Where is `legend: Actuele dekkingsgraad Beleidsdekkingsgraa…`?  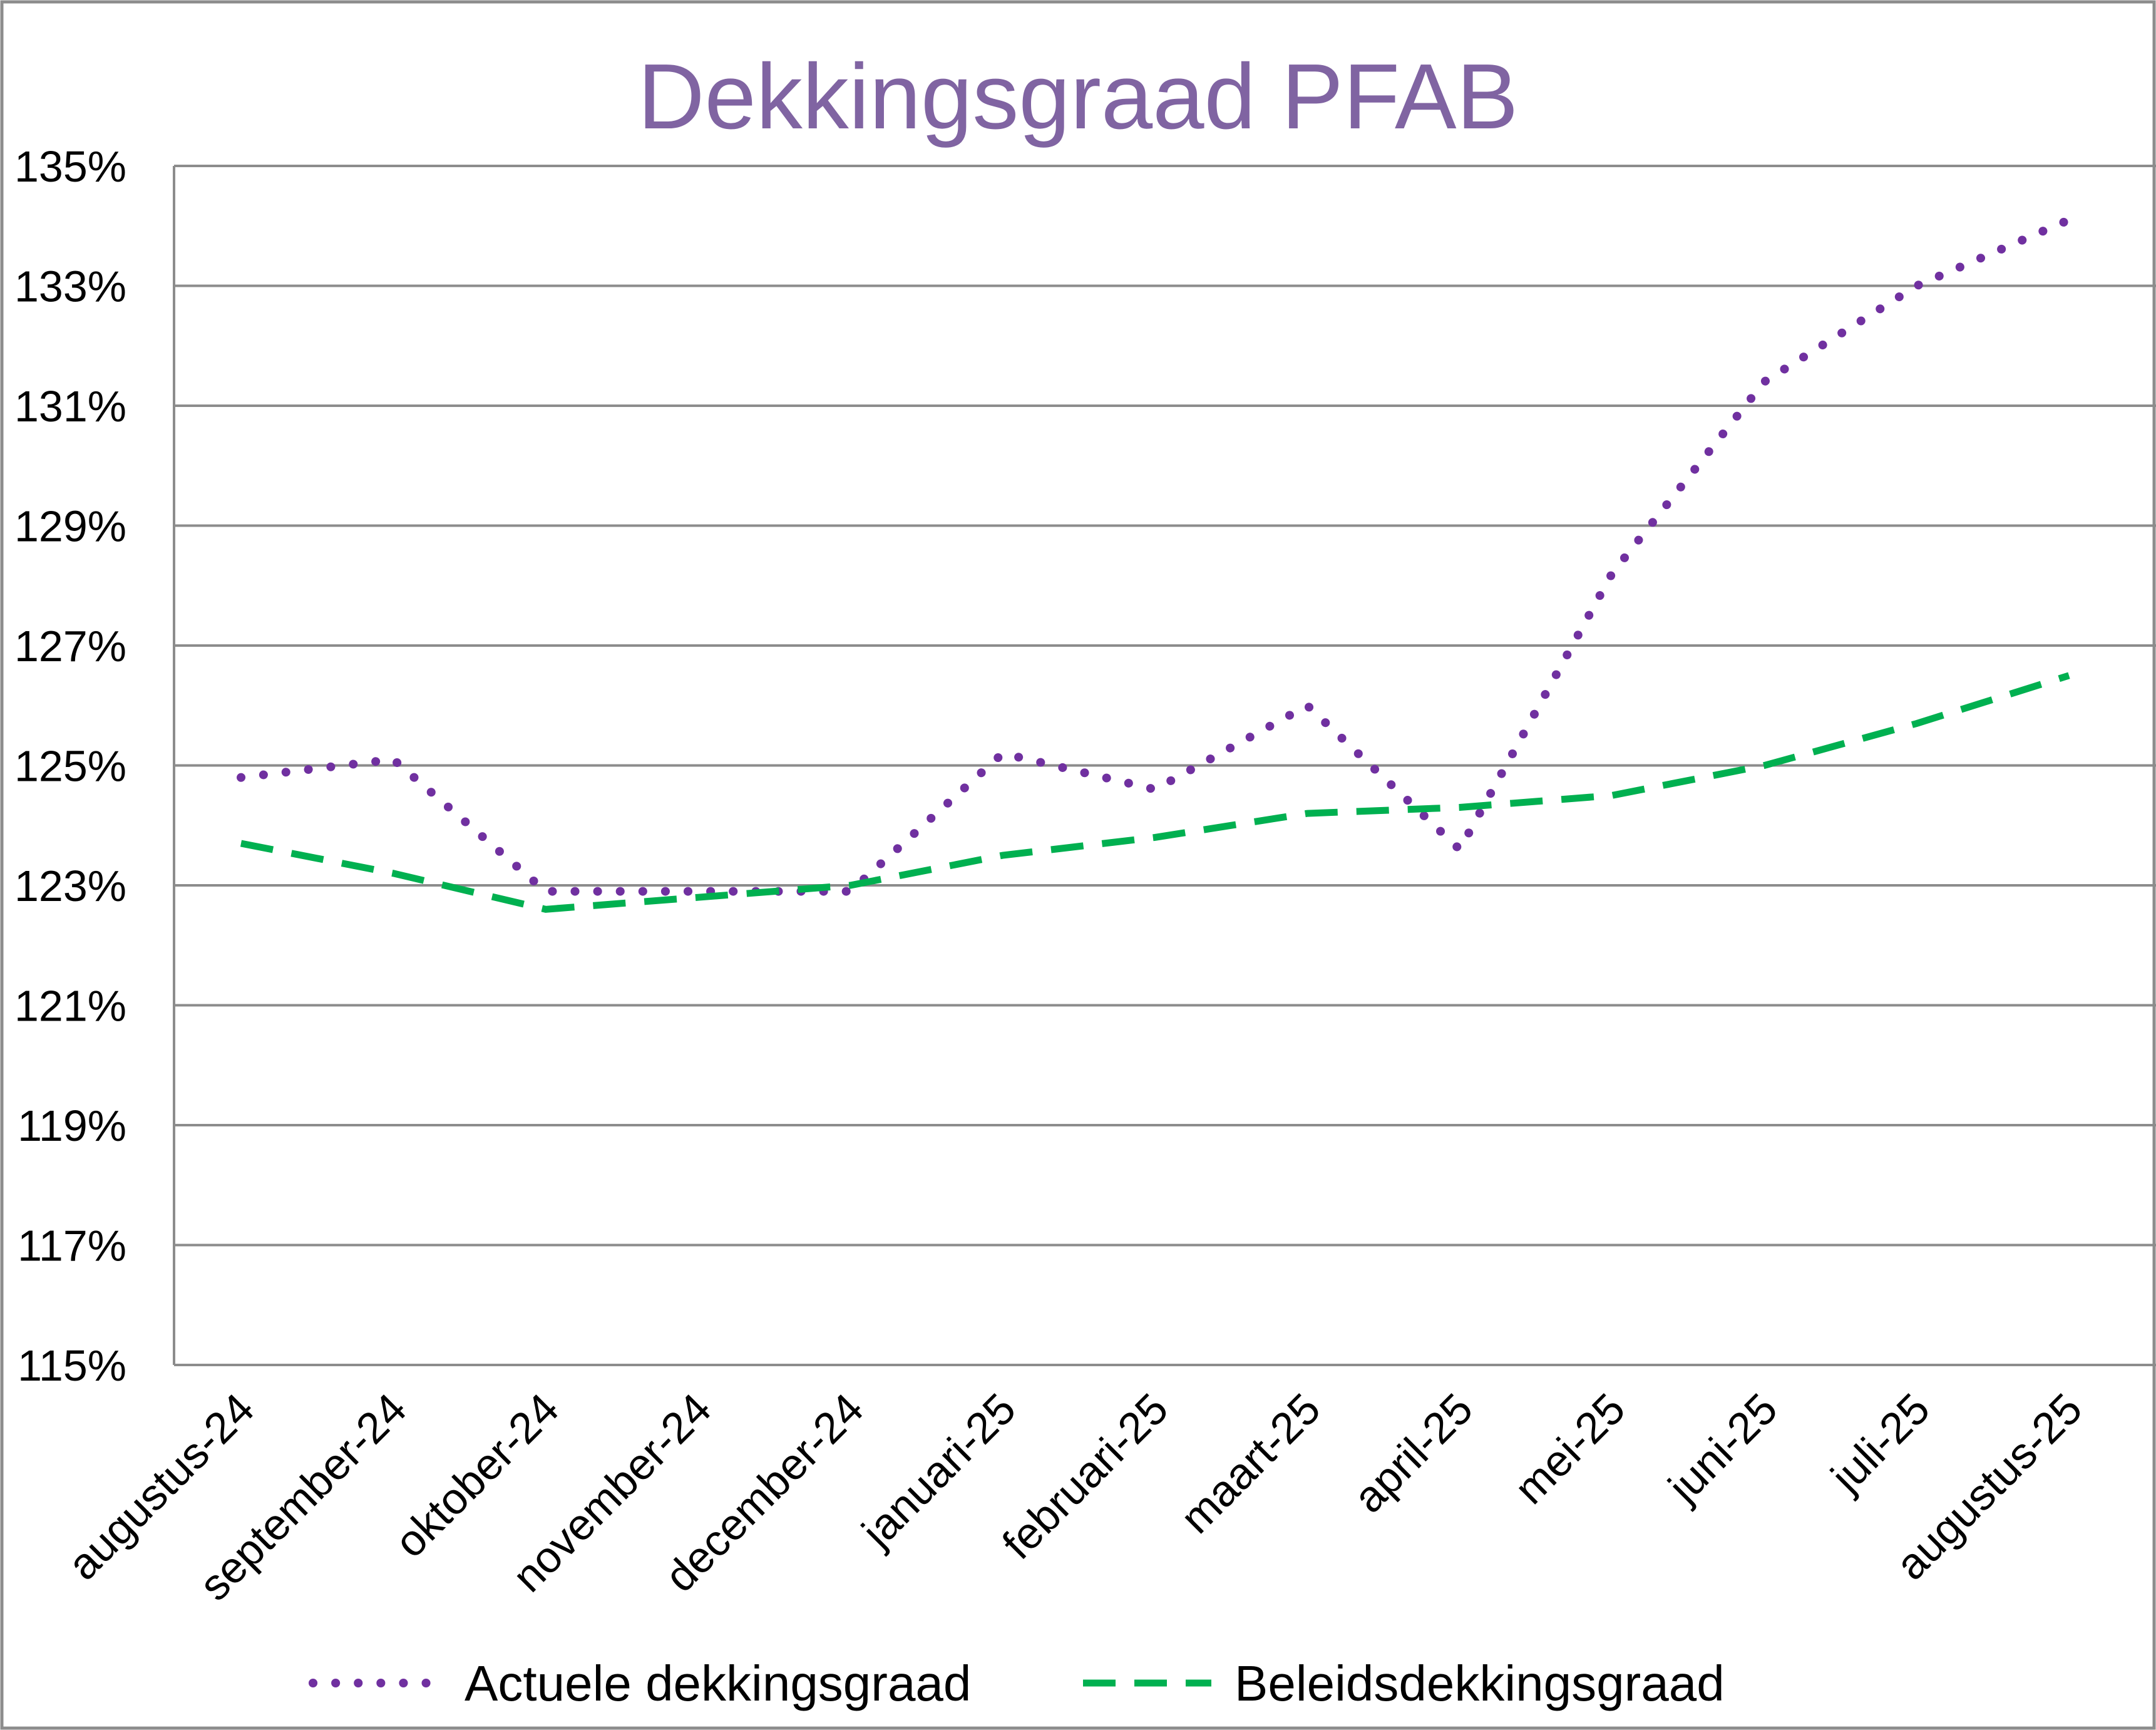 legend: Actuele dekkingsgraad Beleidsdekkingsgraa… is located at coordinates (1017, 1683).